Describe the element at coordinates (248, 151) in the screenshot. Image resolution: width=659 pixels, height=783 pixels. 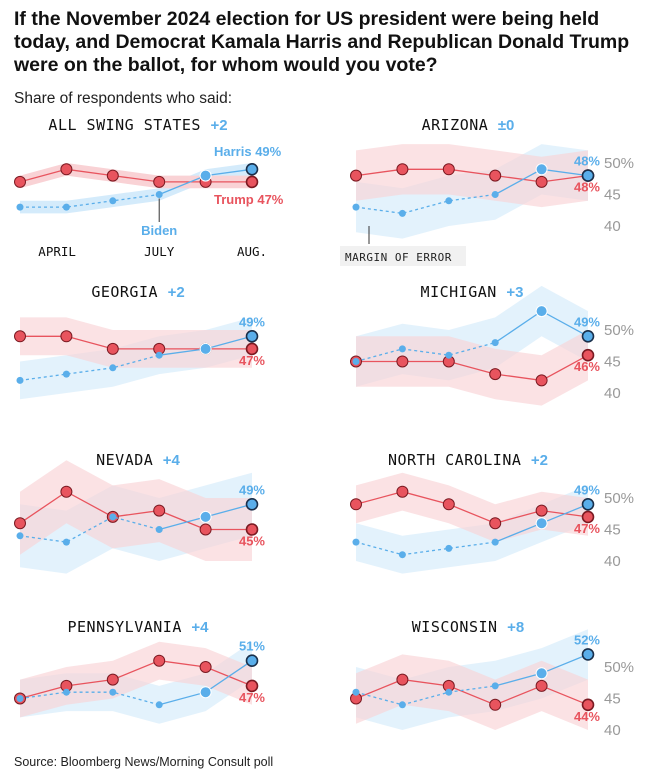
I see `harris-end-label: Harris 49%` at that location.